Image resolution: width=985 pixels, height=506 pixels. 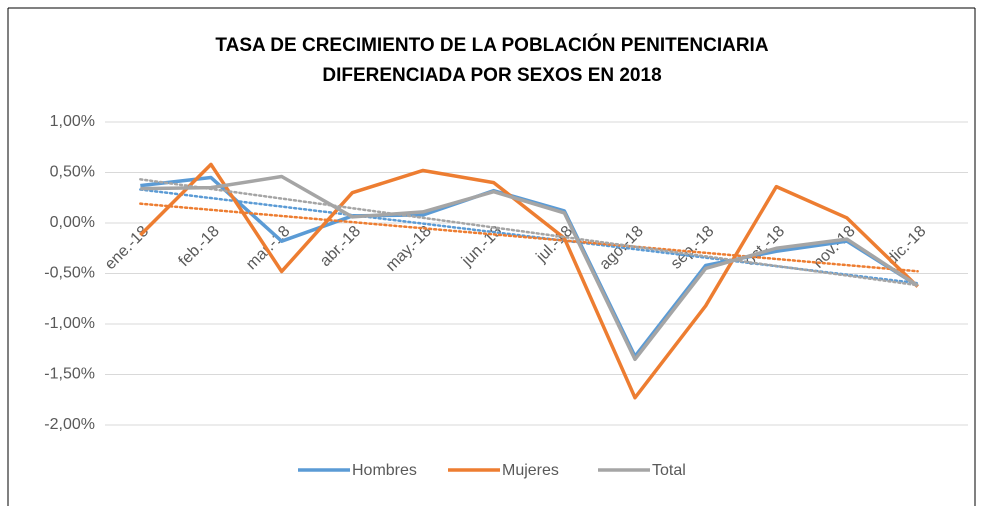 What do you see at coordinates (72, 121) in the screenshot?
I see `y-tick-label: 1,00%` at bounding box center [72, 121].